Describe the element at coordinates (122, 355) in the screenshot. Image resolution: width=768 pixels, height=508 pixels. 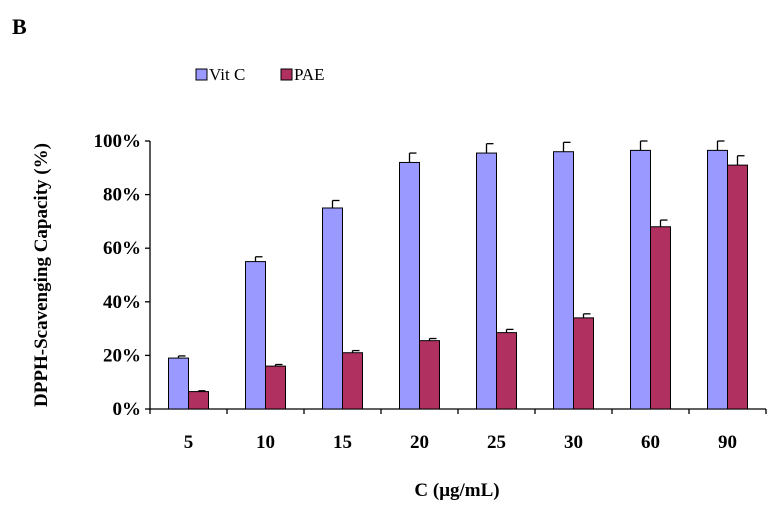
I see `y-tick-label: 20%` at that location.